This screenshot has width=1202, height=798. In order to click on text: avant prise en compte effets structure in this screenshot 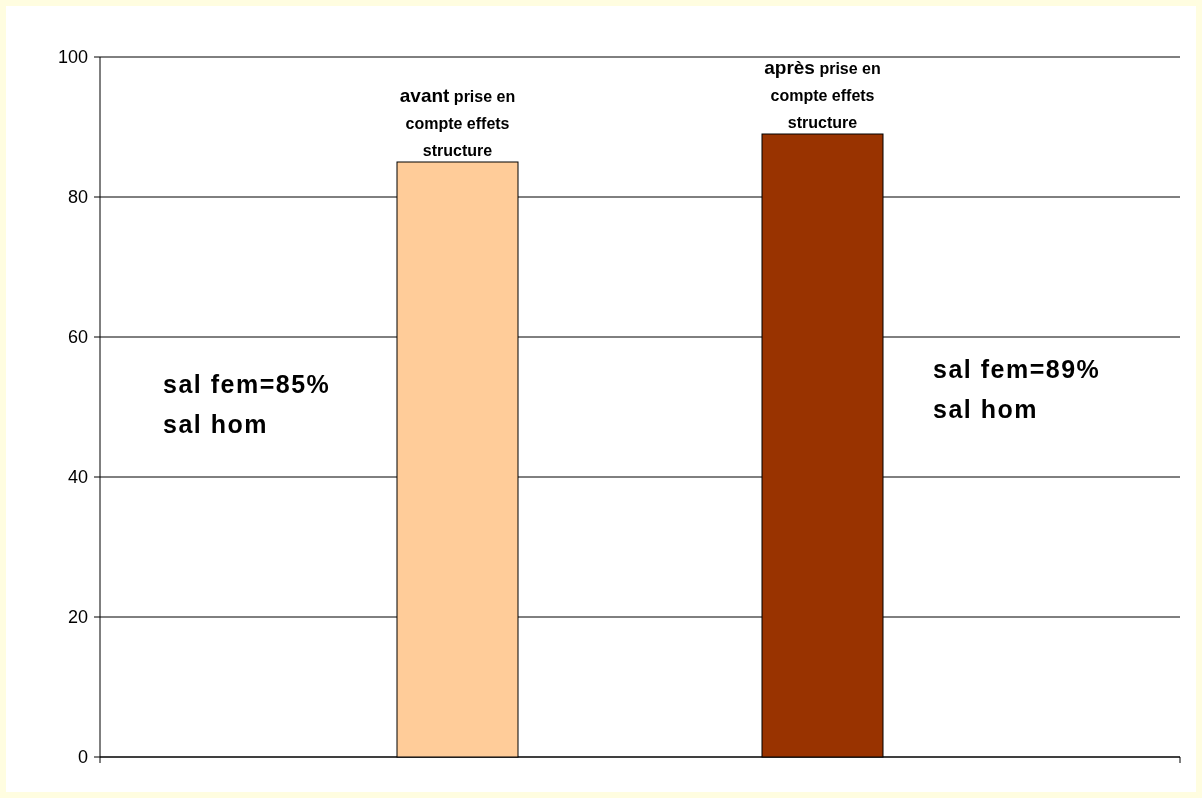, I will do `click(457, 122)`.